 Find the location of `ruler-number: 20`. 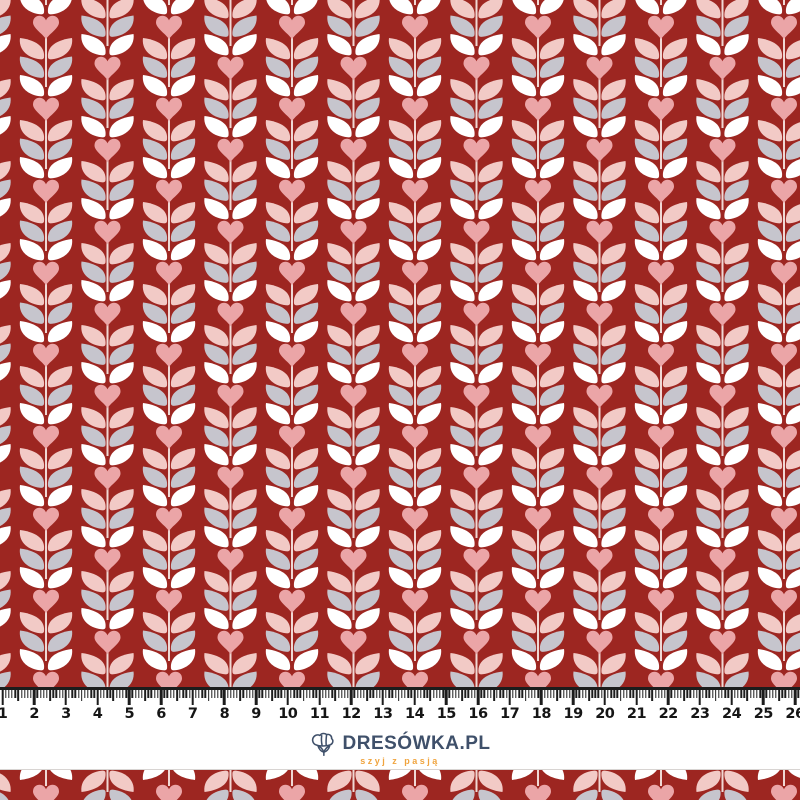

ruler-number: 20 is located at coordinates (605, 714).